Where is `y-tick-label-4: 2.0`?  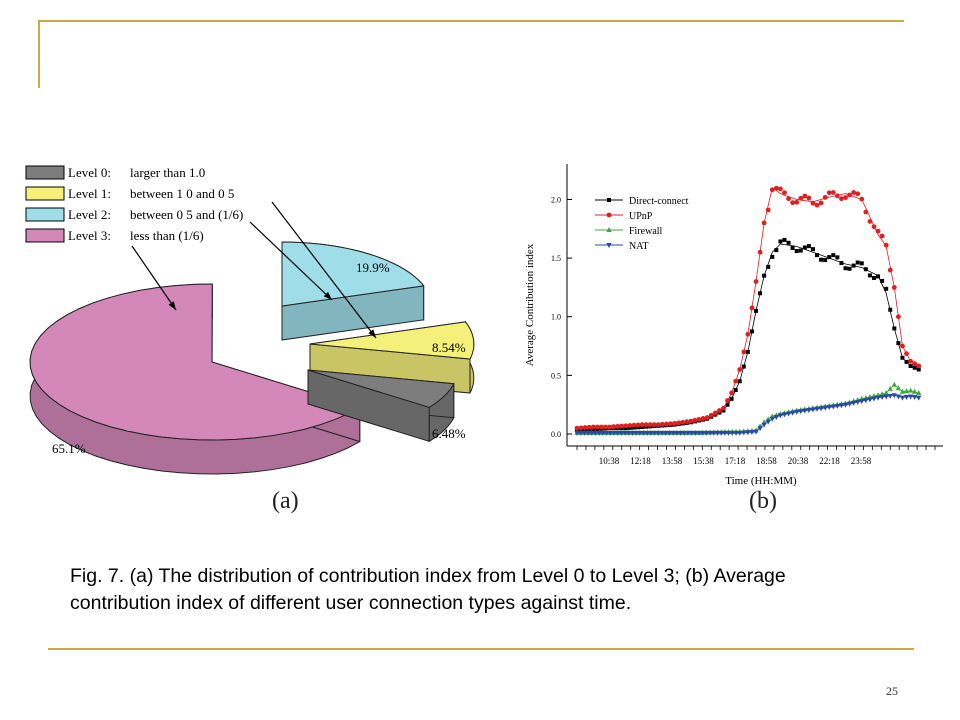 y-tick-label-4: 2.0 is located at coordinates (556, 199).